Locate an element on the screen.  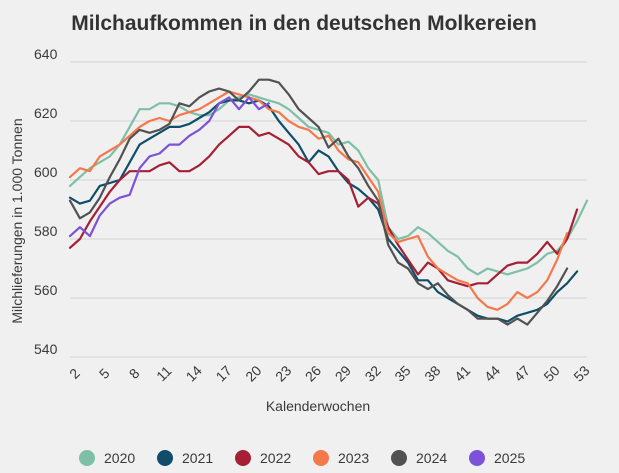
x-tick-label: 29 is located at coordinates (343, 373).